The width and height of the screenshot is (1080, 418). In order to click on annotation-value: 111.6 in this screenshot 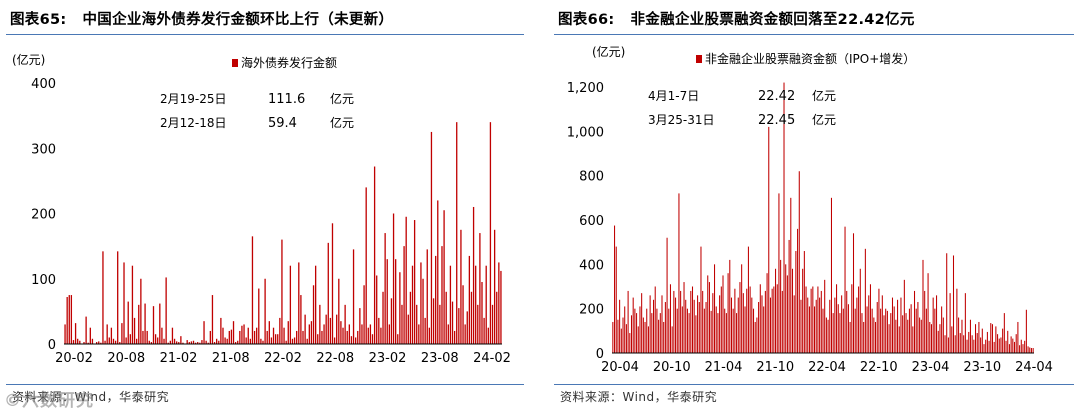, I will do `click(286, 99)`.